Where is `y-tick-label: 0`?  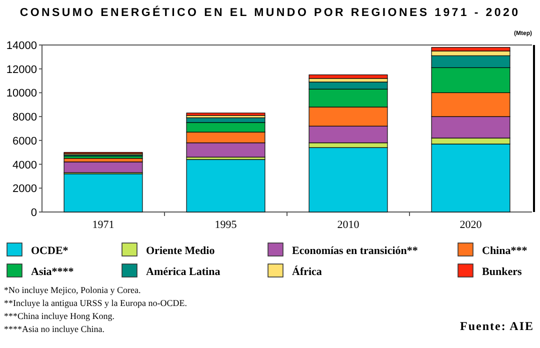 y-tick-label: 0 is located at coordinates (33, 213).